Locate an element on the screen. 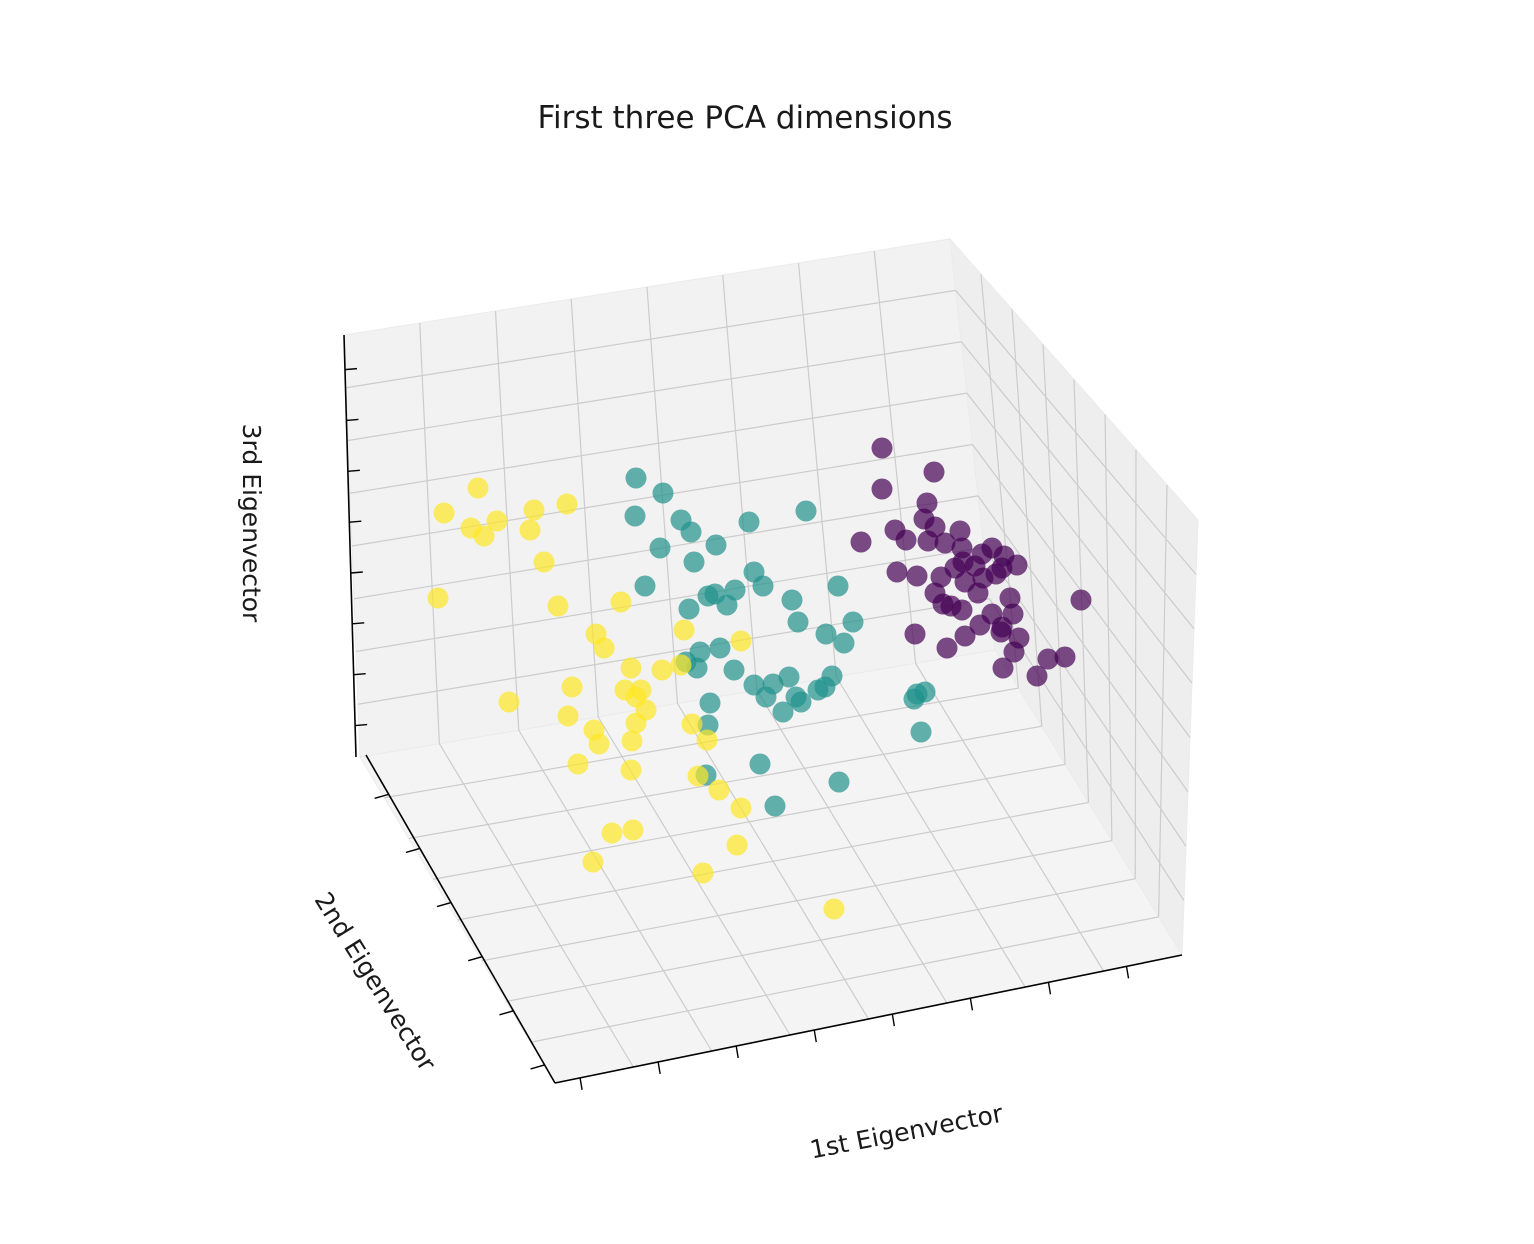  y-axis-line is located at coordinates (460, 919).